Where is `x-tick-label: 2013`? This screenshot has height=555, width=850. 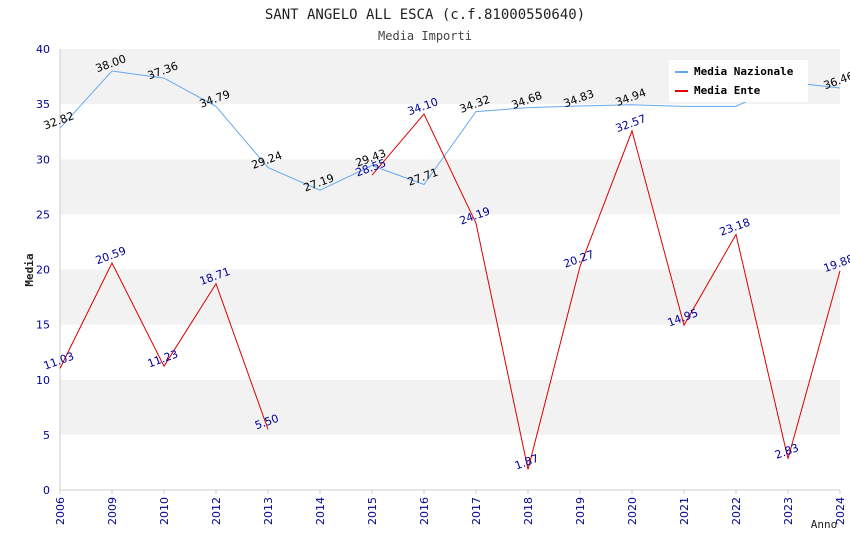 x-tick-label: 2013 is located at coordinates (268, 511).